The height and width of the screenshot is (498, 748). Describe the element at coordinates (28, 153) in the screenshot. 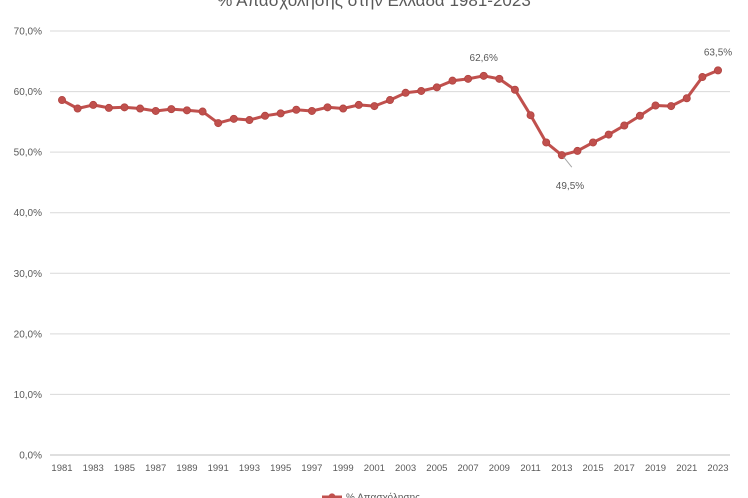

I see `y-tick-label: 50,0%` at that location.